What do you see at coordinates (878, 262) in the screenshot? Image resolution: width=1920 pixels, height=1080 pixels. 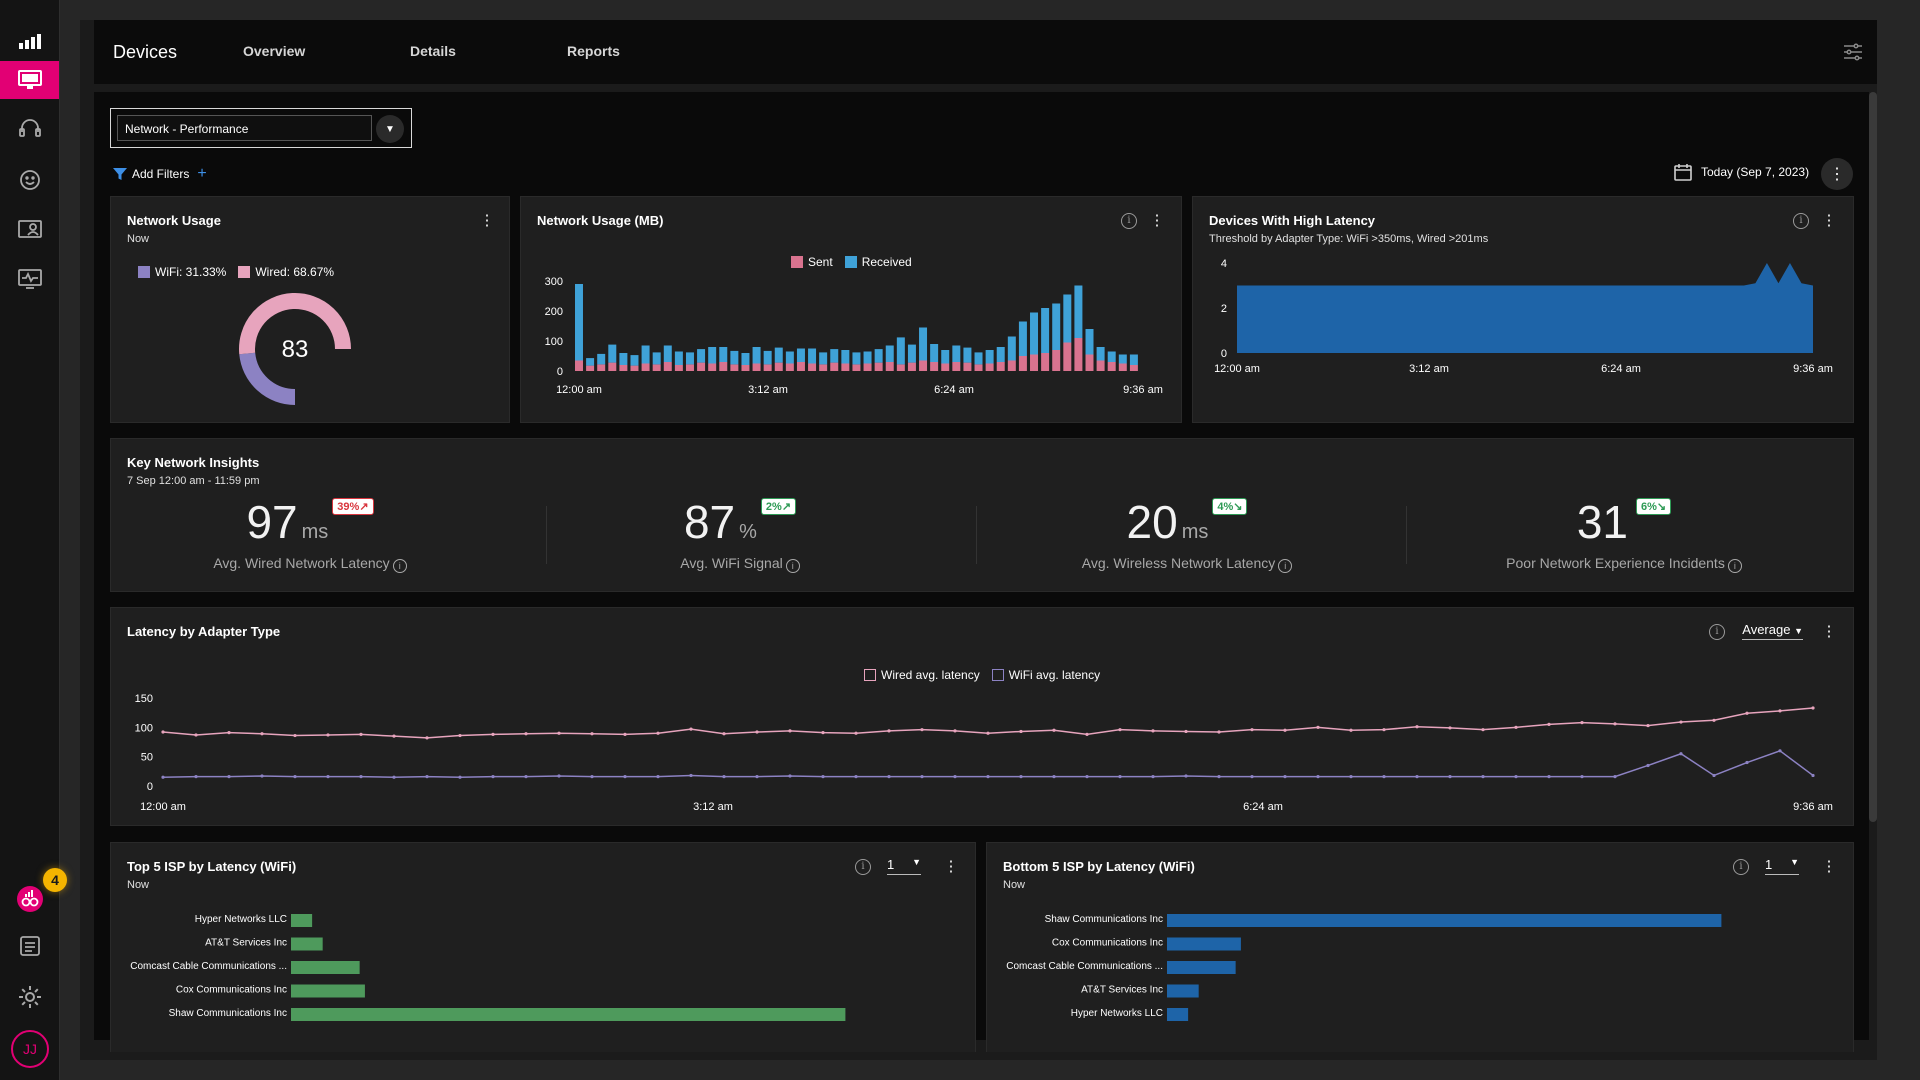 I see `legend-received: Received` at bounding box center [878, 262].